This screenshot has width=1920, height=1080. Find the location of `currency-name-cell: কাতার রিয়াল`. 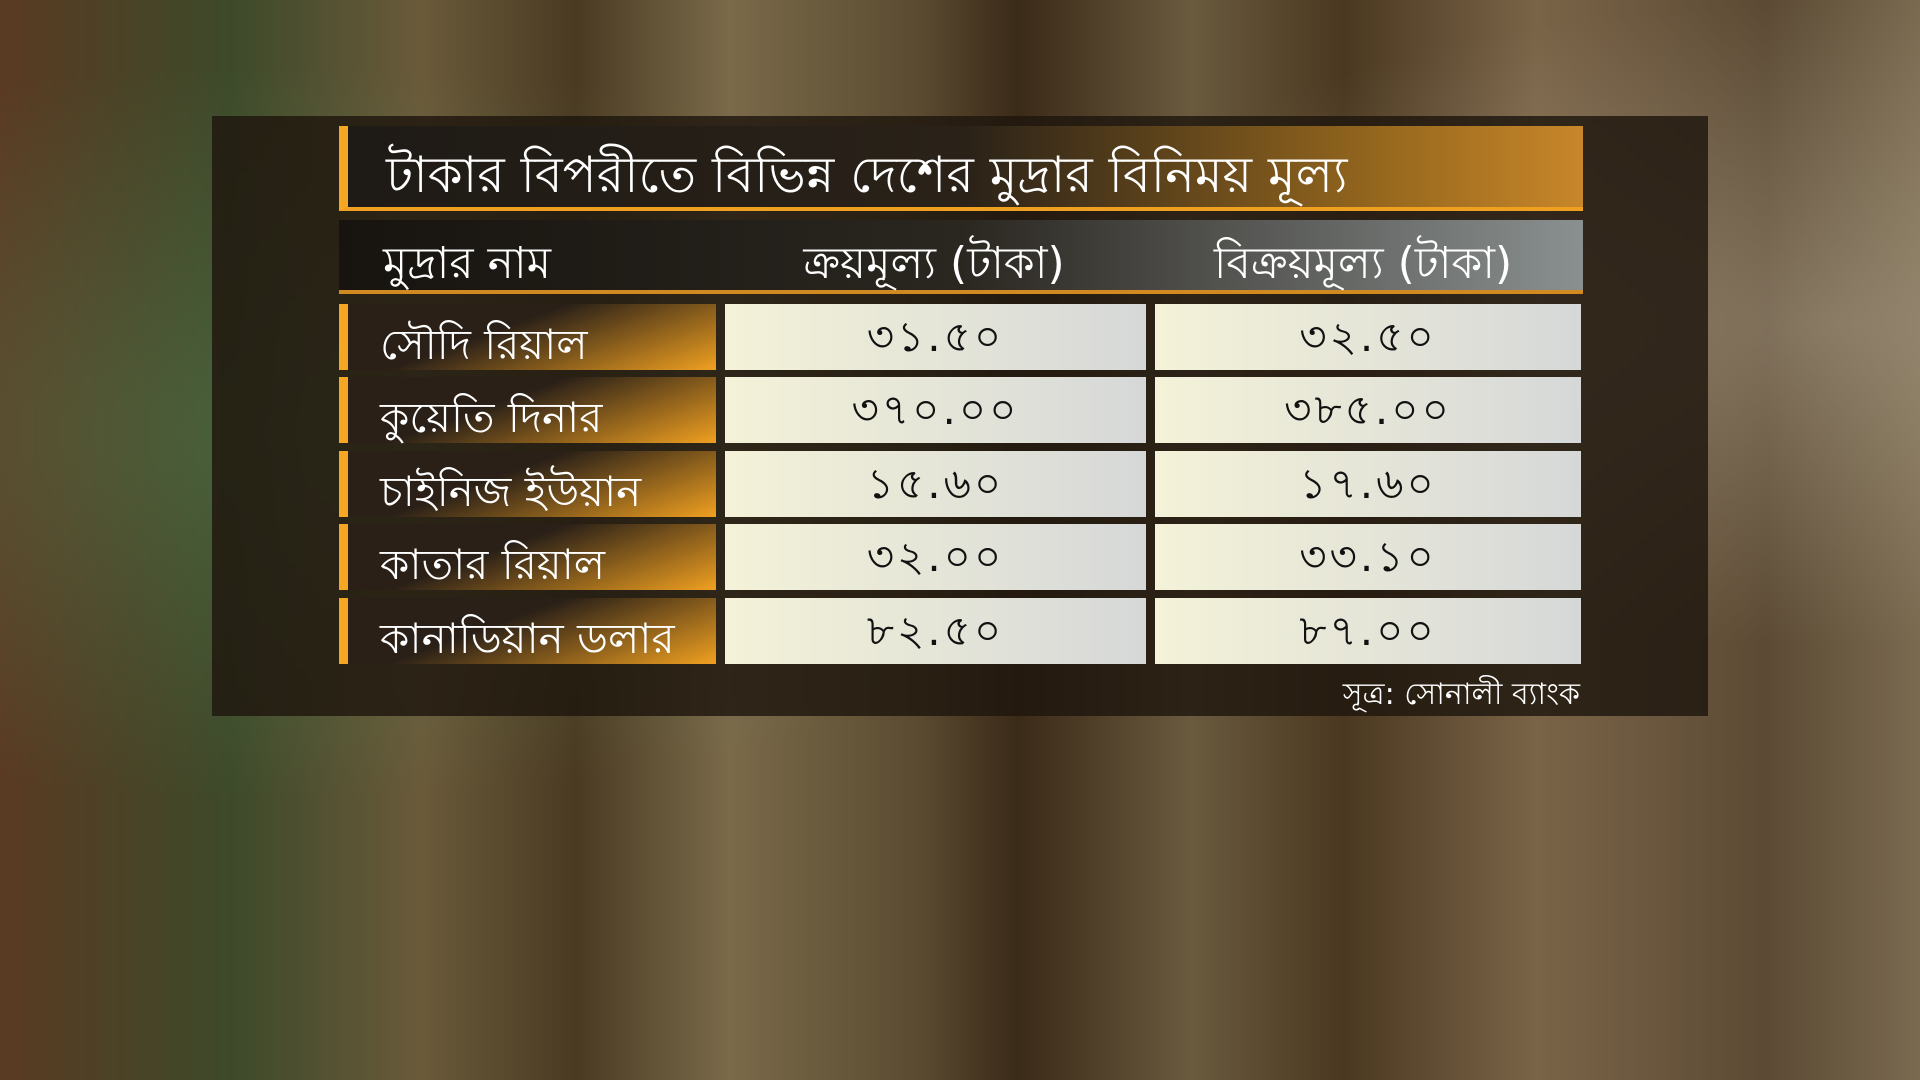

currency-name-cell: কাতার রিয়াল is located at coordinates (527, 557).